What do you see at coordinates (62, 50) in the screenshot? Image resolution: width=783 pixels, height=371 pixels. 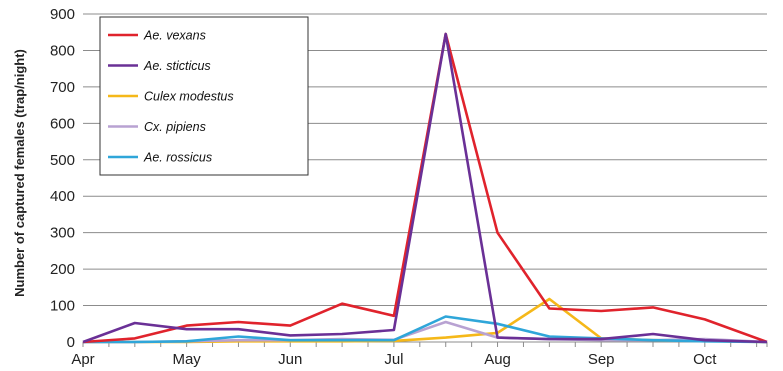 I see `y-tick-label: 800` at bounding box center [62, 50].